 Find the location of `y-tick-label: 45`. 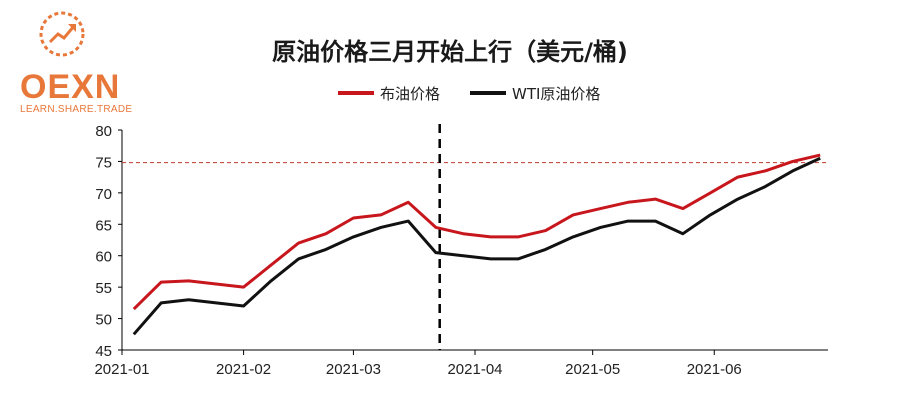

y-tick-label: 45 is located at coordinates (103, 351).